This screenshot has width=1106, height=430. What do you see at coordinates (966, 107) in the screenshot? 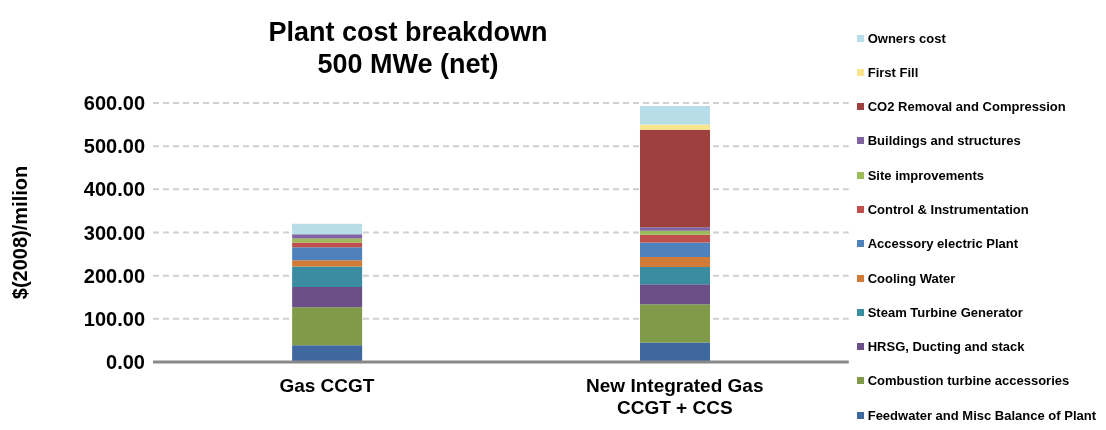
I see `legend-label: CO2 Removal and Compression` at bounding box center [966, 107].